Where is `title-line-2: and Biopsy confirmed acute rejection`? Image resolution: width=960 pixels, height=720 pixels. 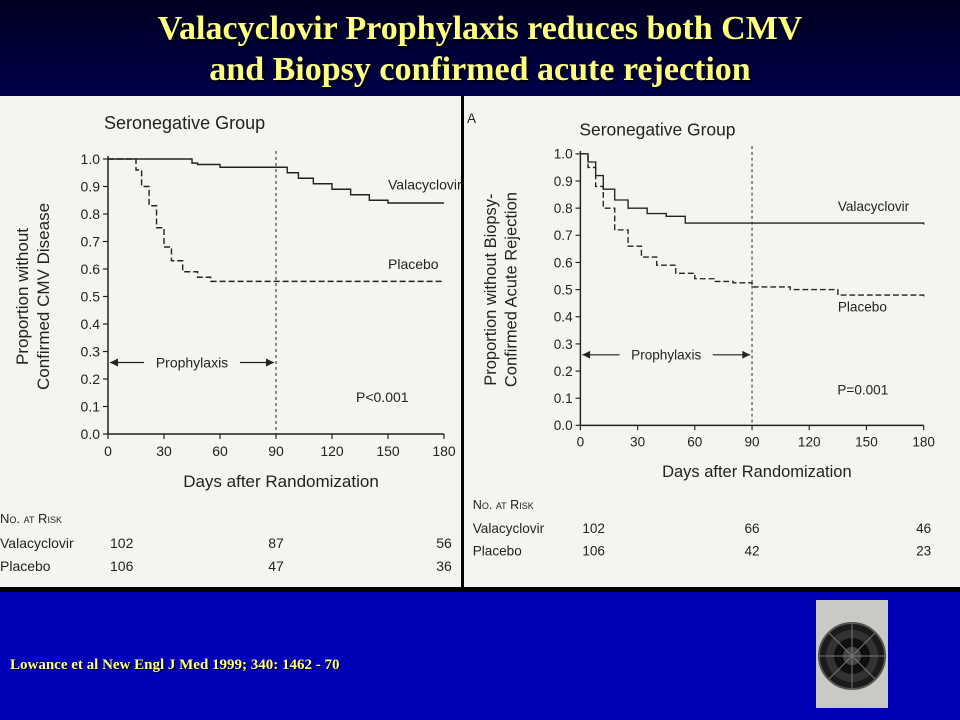
title-line-2: and Biopsy confirmed acute rejection is located at coordinates (480, 69).